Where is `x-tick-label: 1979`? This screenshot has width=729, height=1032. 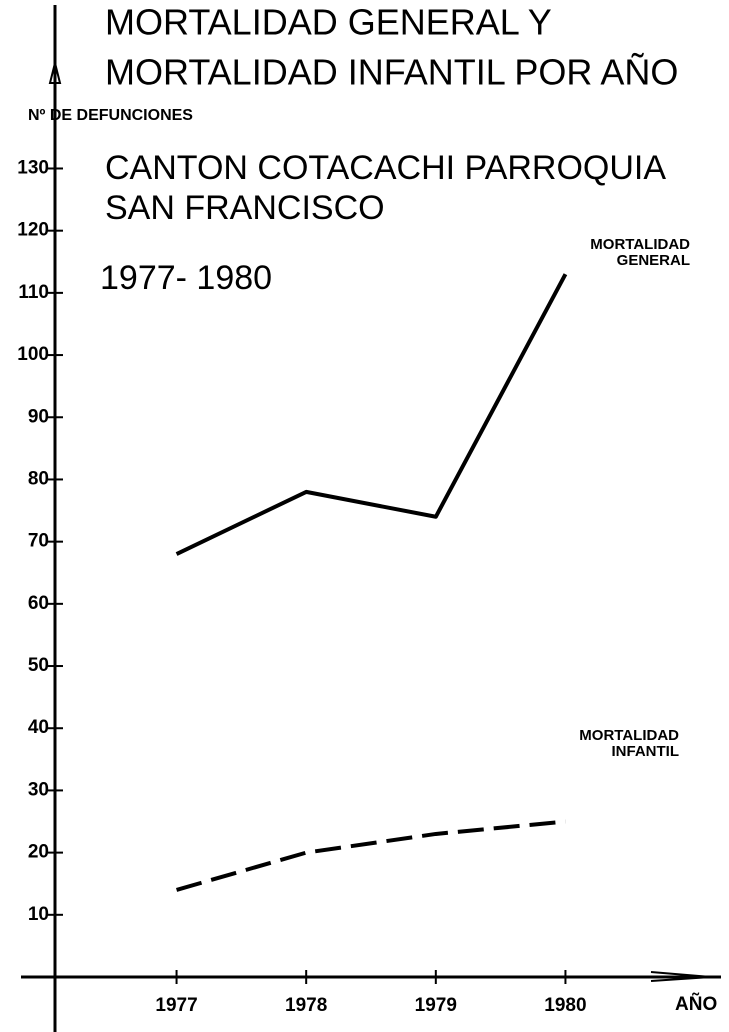
x-tick-label: 1979 is located at coordinates (436, 1005).